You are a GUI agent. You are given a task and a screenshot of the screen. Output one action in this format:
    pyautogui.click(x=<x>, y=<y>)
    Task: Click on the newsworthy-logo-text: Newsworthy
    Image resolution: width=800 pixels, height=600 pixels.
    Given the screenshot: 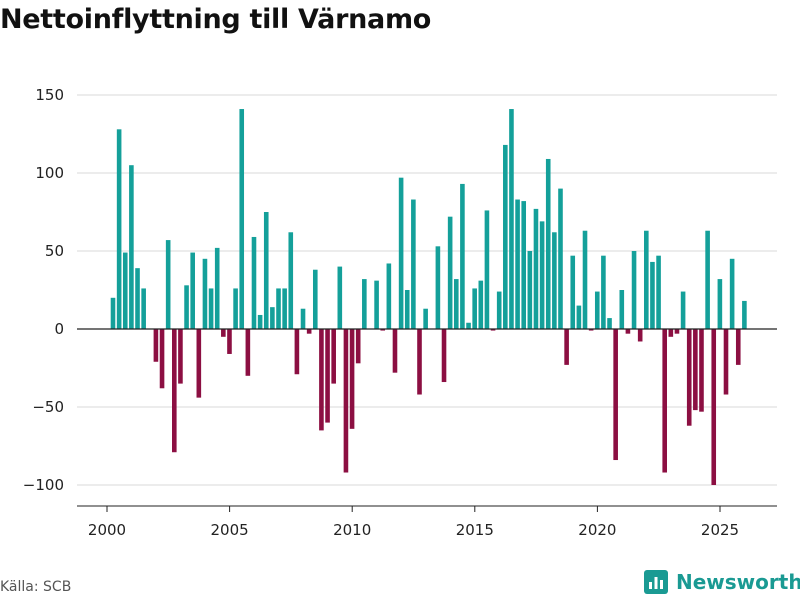 What is the action you would take?
    pyautogui.click(x=738, y=582)
    